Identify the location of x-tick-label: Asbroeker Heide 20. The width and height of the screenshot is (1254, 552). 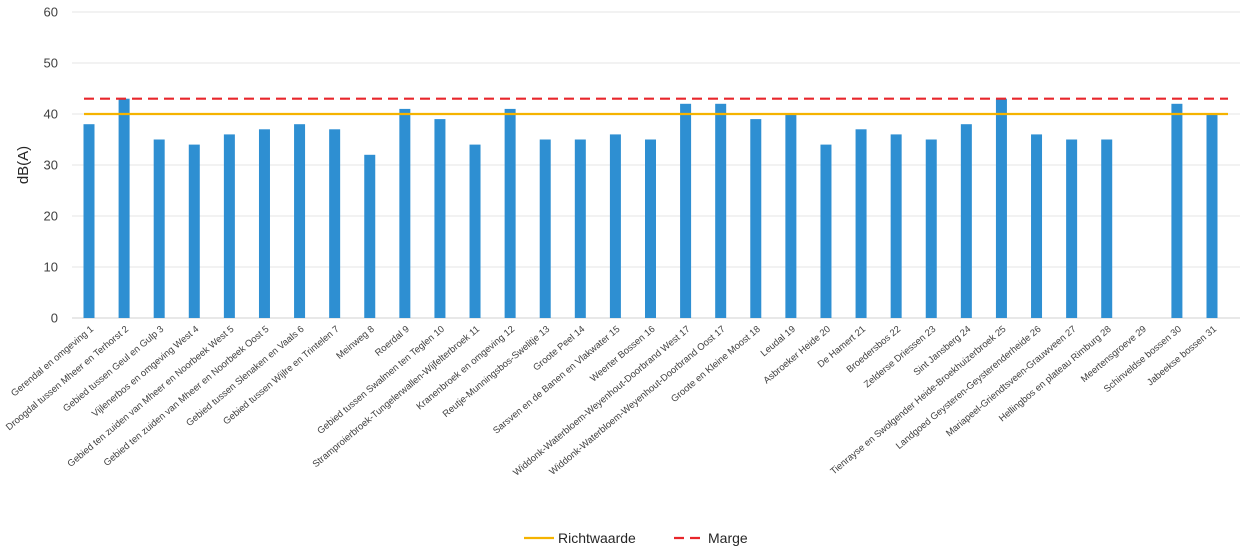
(797, 355).